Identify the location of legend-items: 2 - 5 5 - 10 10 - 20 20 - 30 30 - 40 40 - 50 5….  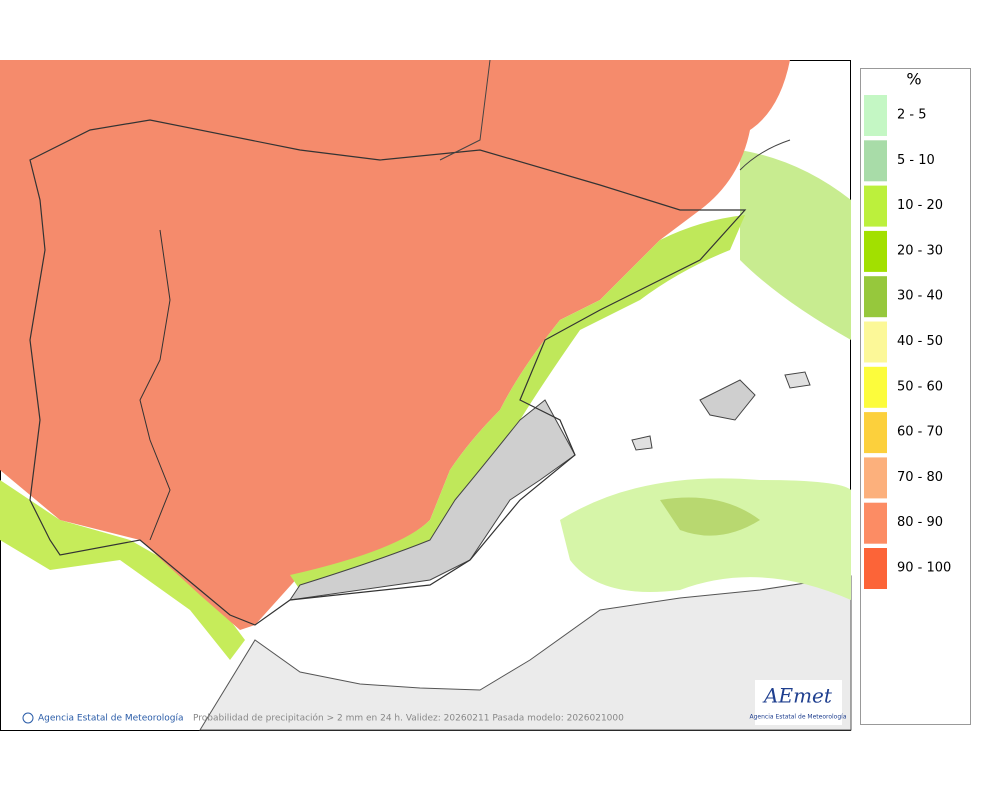
(907, 342).